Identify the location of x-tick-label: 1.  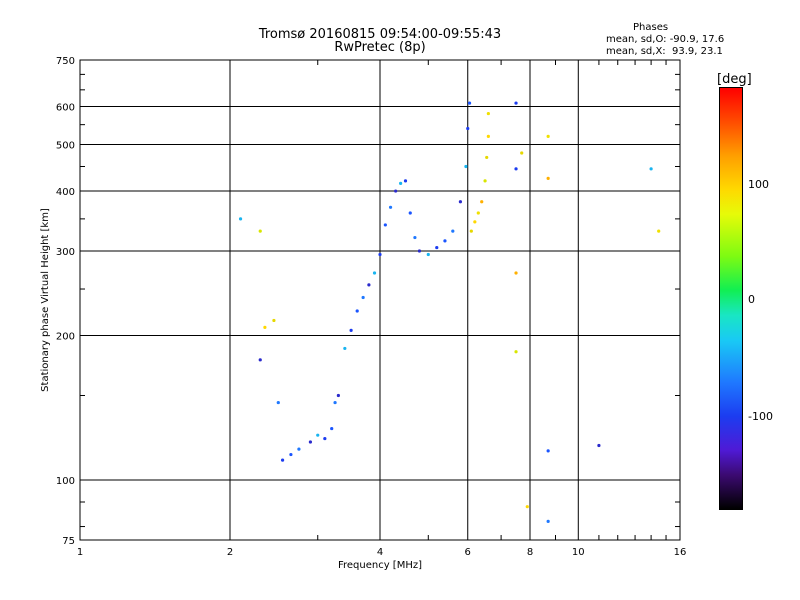
(80, 552).